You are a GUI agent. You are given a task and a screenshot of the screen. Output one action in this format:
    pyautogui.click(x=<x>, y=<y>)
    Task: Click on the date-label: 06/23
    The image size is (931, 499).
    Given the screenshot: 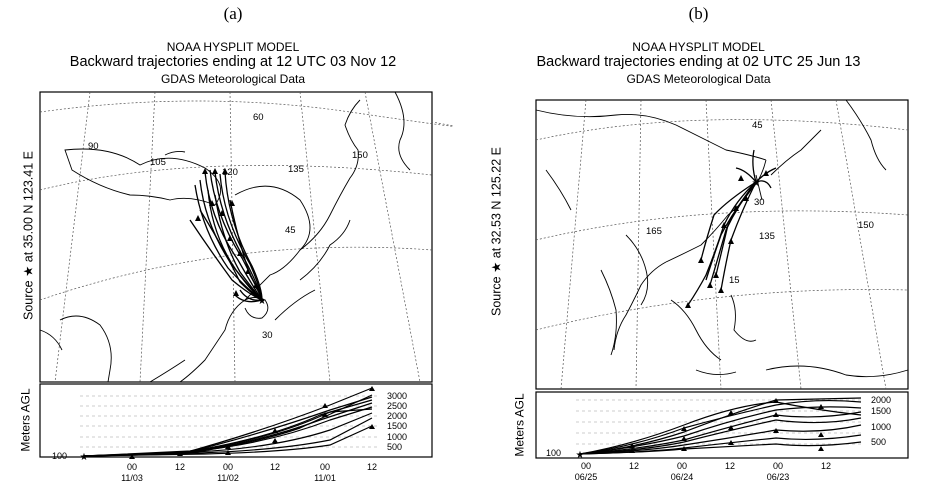 What is the action you would take?
    pyautogui.click(x=778, y=477)
    